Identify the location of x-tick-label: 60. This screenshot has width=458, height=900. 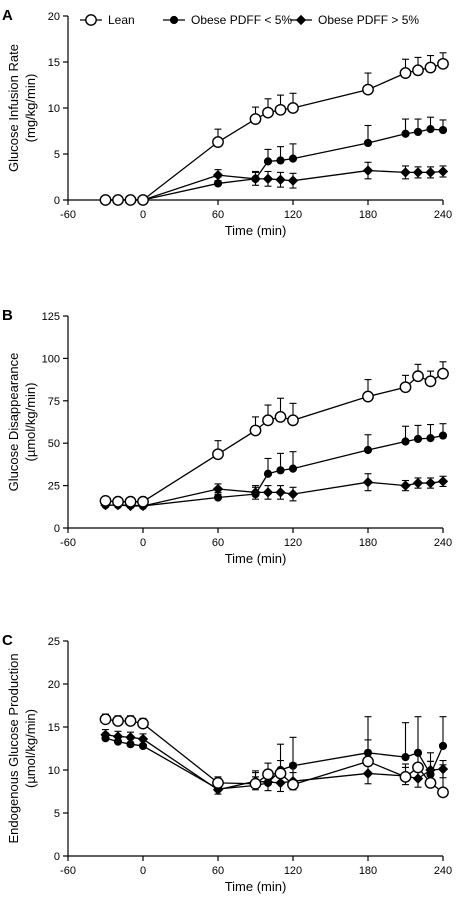
(218, 871).